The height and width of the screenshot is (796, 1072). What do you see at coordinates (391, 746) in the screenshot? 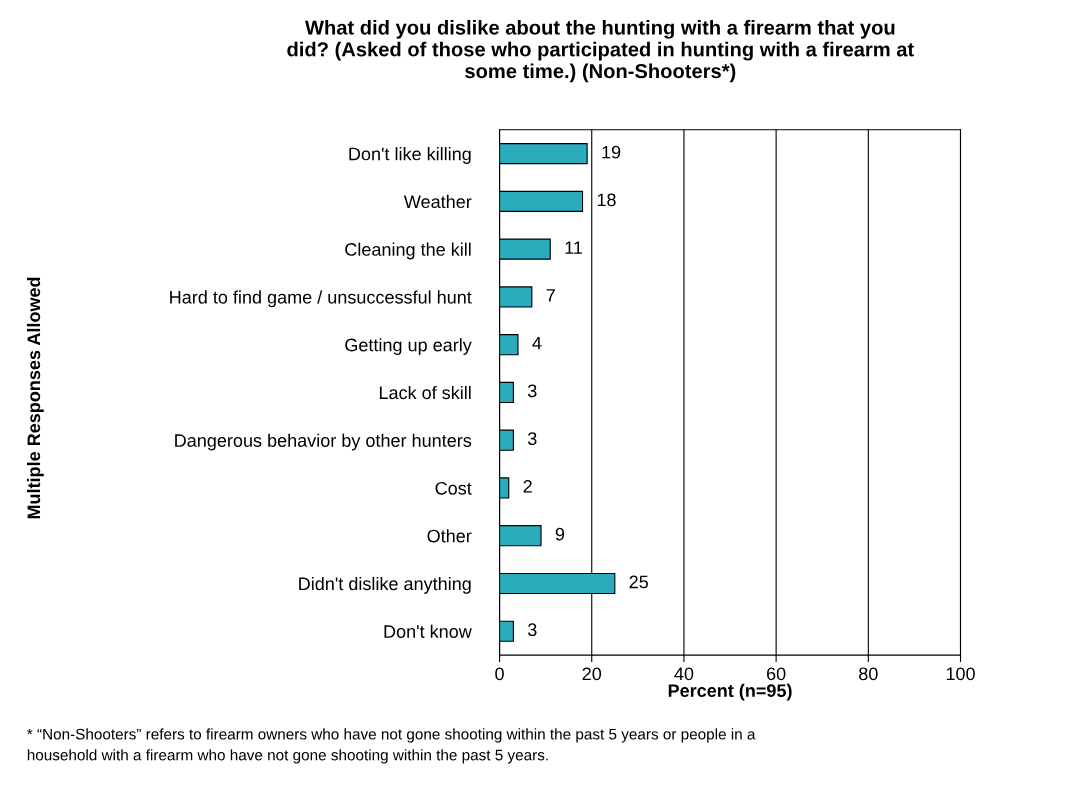
I see `text: * “Non-Shooters” refers to firearm owners who have not gone shooting within the past 5 years or people in a household with a firearm who have not gone shooting within the past 5 years.` at bounding box center [391, 746].